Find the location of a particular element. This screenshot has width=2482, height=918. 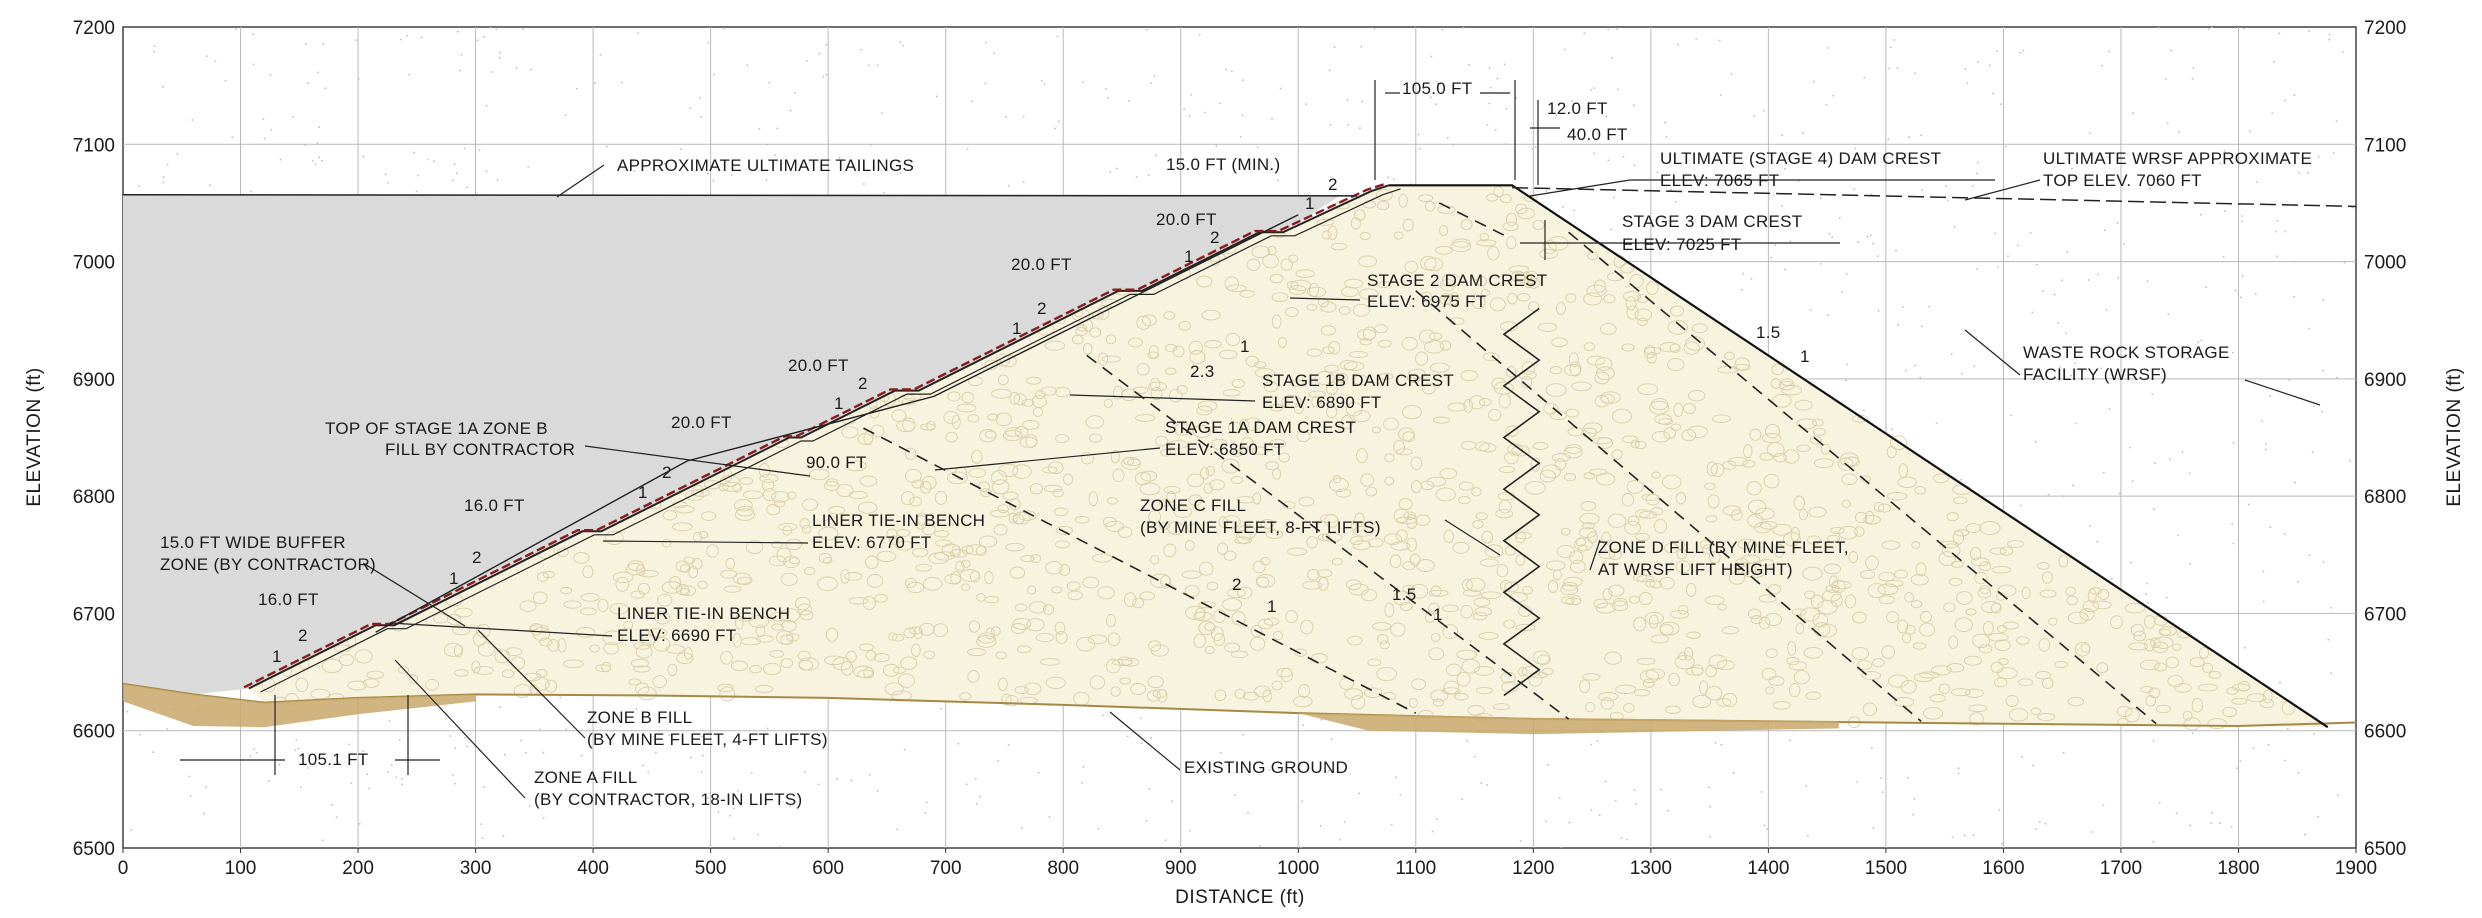

dim-16ft-a: 16.0 FT is located at coordinates (494, 505).